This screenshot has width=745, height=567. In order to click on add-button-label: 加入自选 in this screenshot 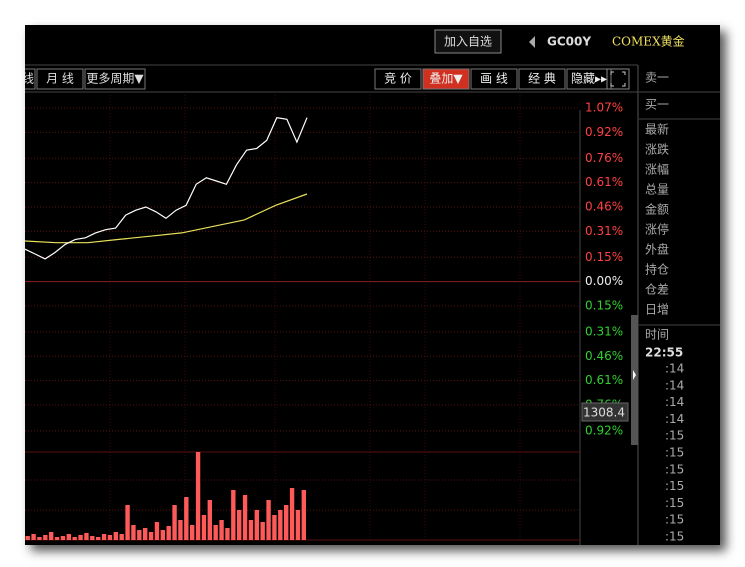, I will do `click(468, 42)`.